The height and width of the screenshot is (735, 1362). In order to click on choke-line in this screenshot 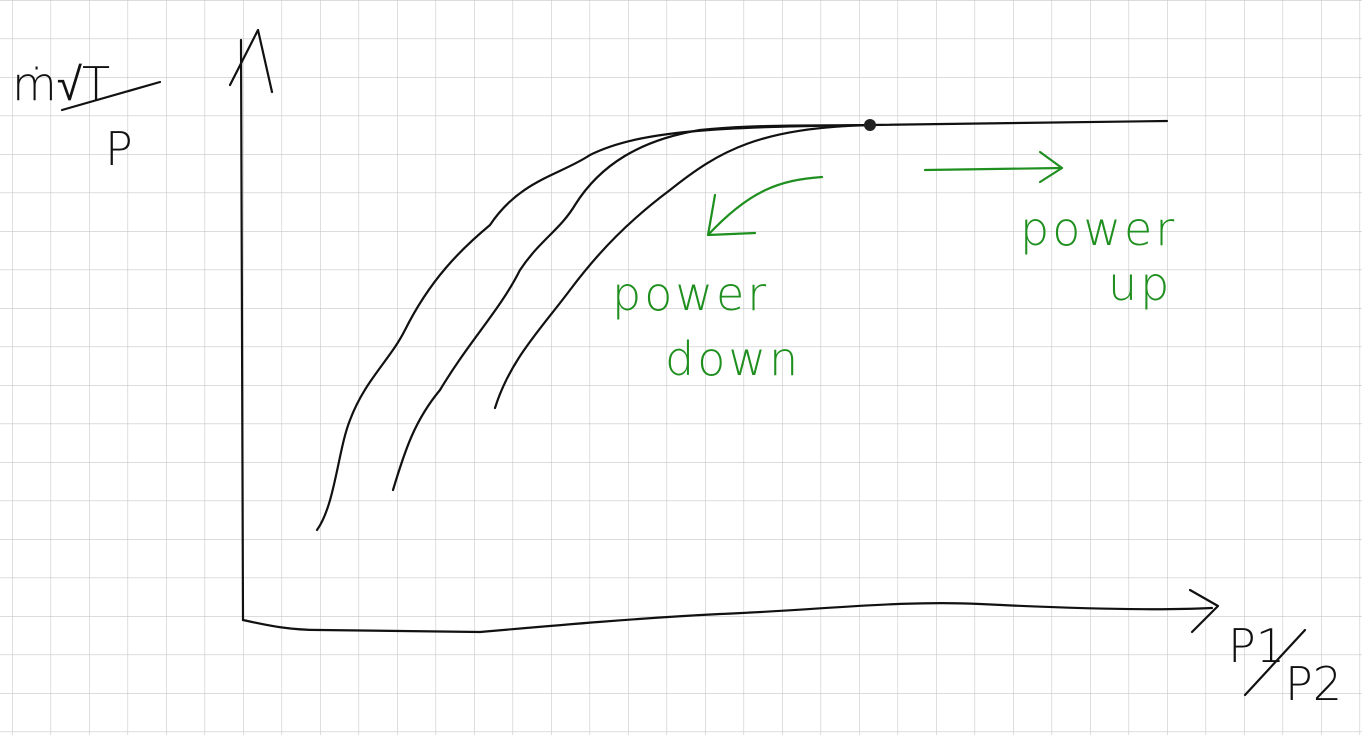, I will do `click(1018, 123)`.